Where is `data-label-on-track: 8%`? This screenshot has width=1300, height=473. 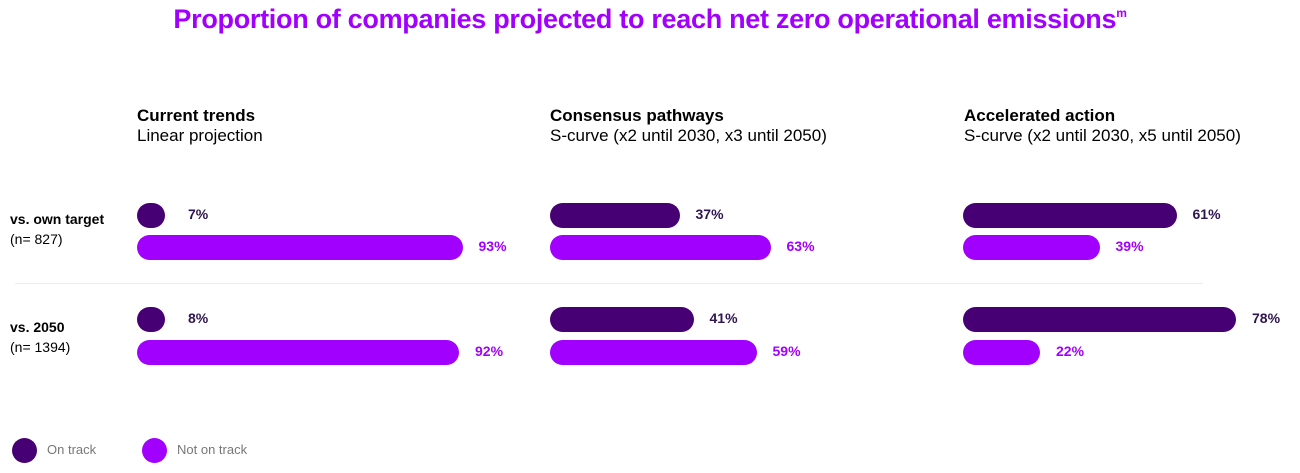
data-label-on-track: 8% is located at coordinates (198, 318).